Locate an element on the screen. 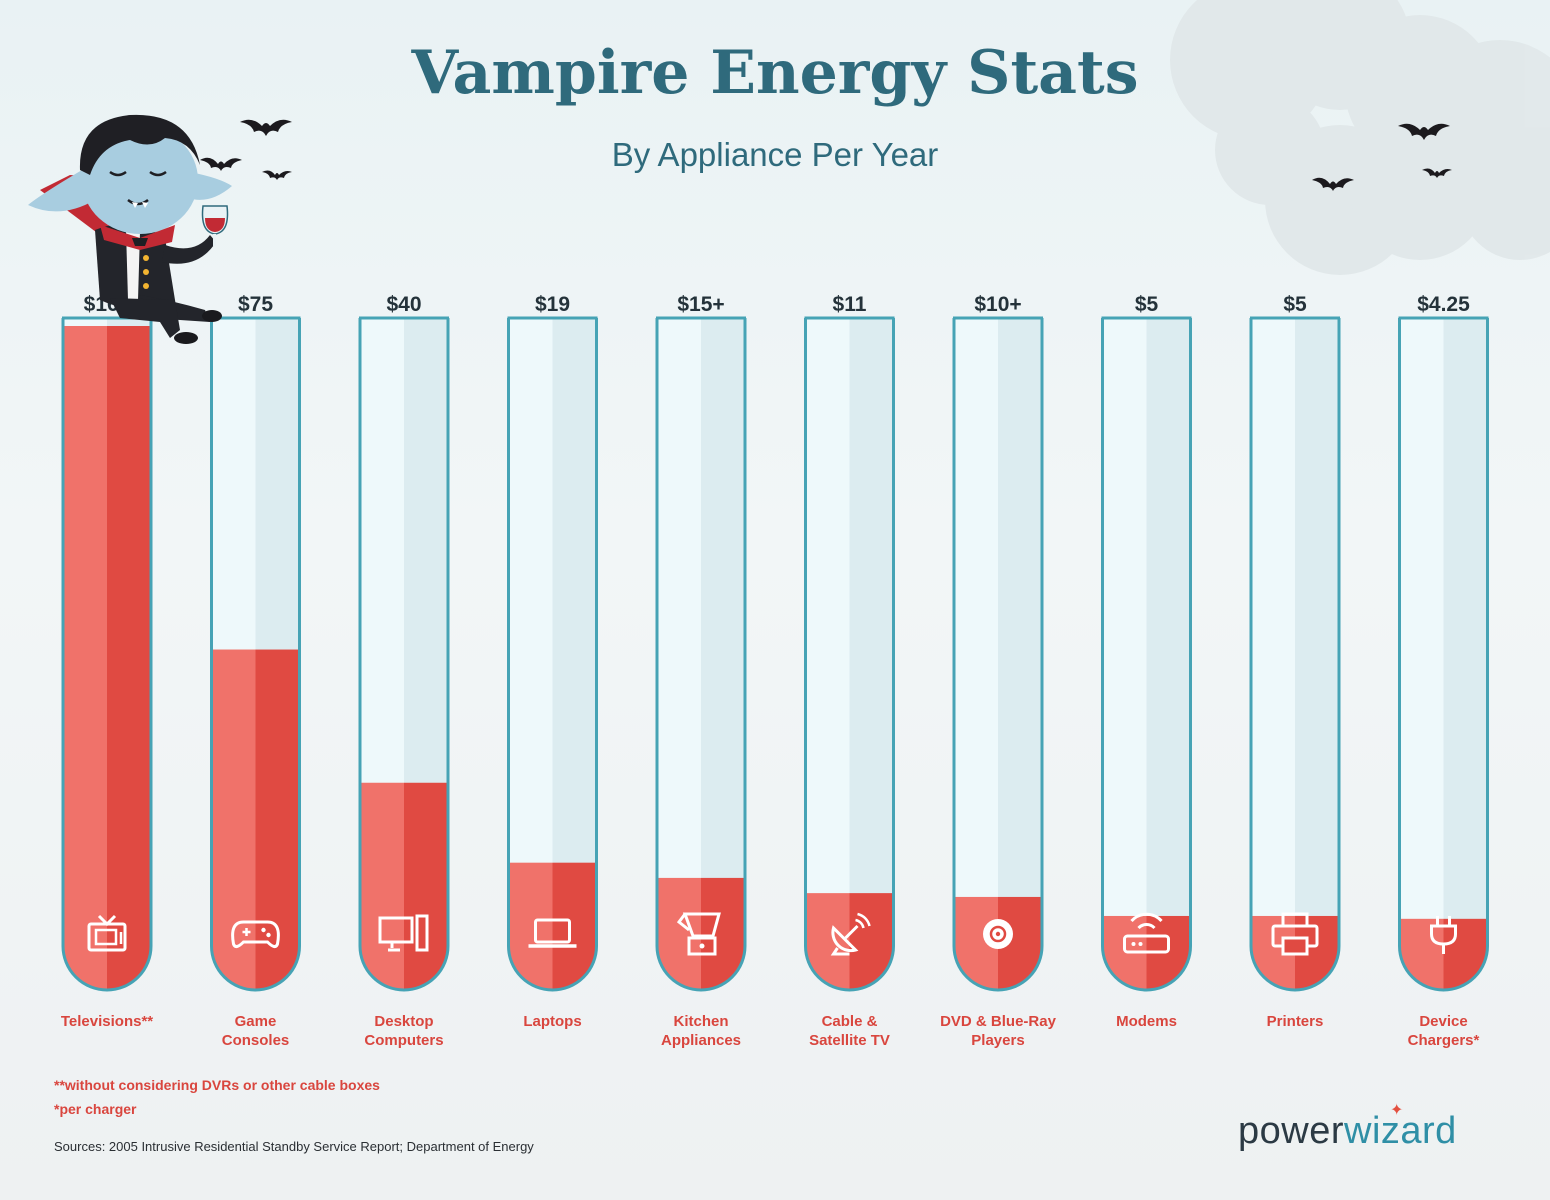 The height and width of the screenshot is (1200, 1550). value-label: $40 is located at coordinates (403, 304).